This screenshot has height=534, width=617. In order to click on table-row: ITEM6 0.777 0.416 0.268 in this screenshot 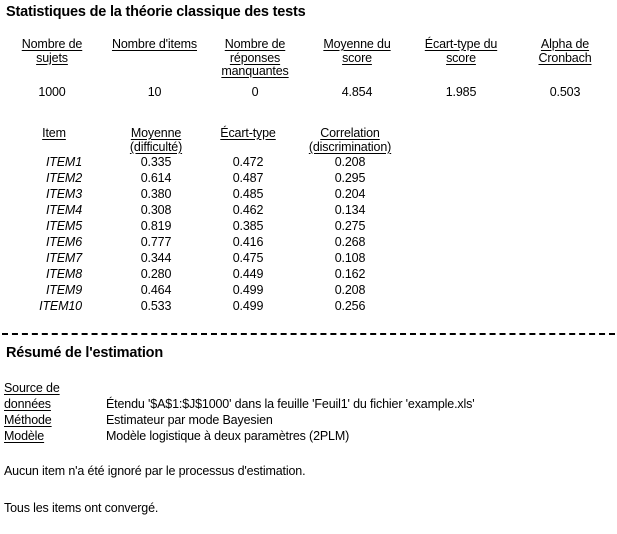, I will do `click(204, 242)`.